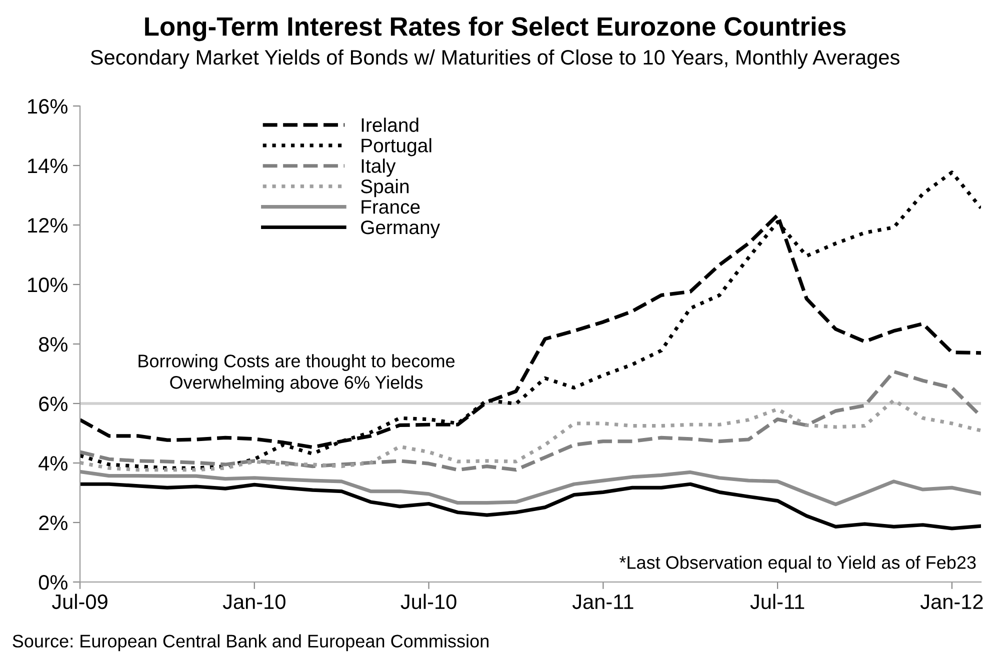 This screenshot has height=659, width=990. I want to click on annotation: *Last Observation equal to Yield as of Feb23, so click(797, 564).